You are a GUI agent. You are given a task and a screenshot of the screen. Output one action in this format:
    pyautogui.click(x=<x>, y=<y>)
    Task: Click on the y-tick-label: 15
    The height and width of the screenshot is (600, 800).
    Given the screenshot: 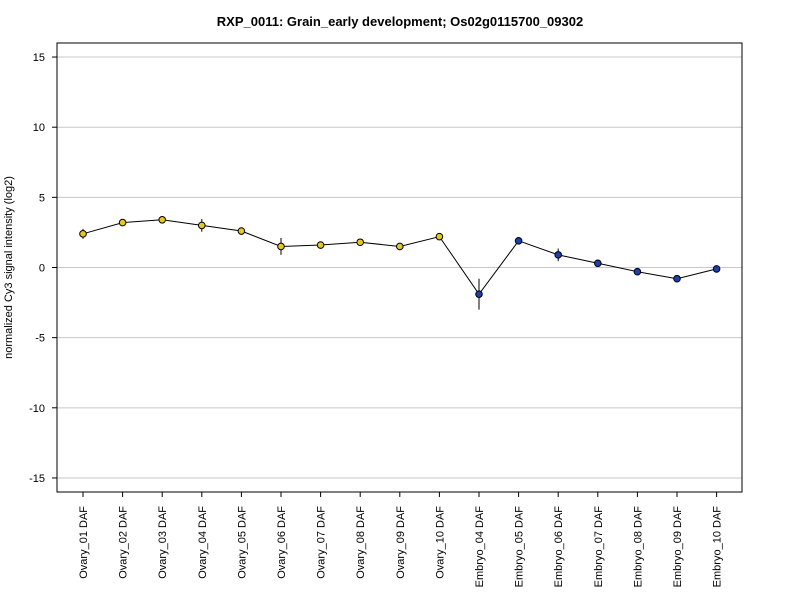 What is the action you would take?
    pyautogui.click(x=39, y=58)
    